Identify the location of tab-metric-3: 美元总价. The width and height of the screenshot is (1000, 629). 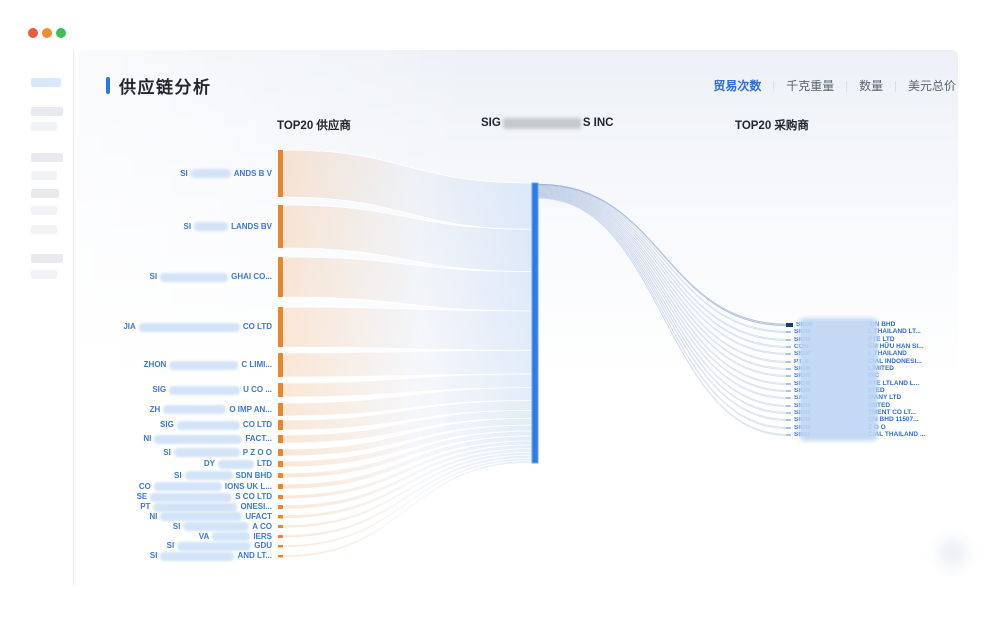
(931, 86).